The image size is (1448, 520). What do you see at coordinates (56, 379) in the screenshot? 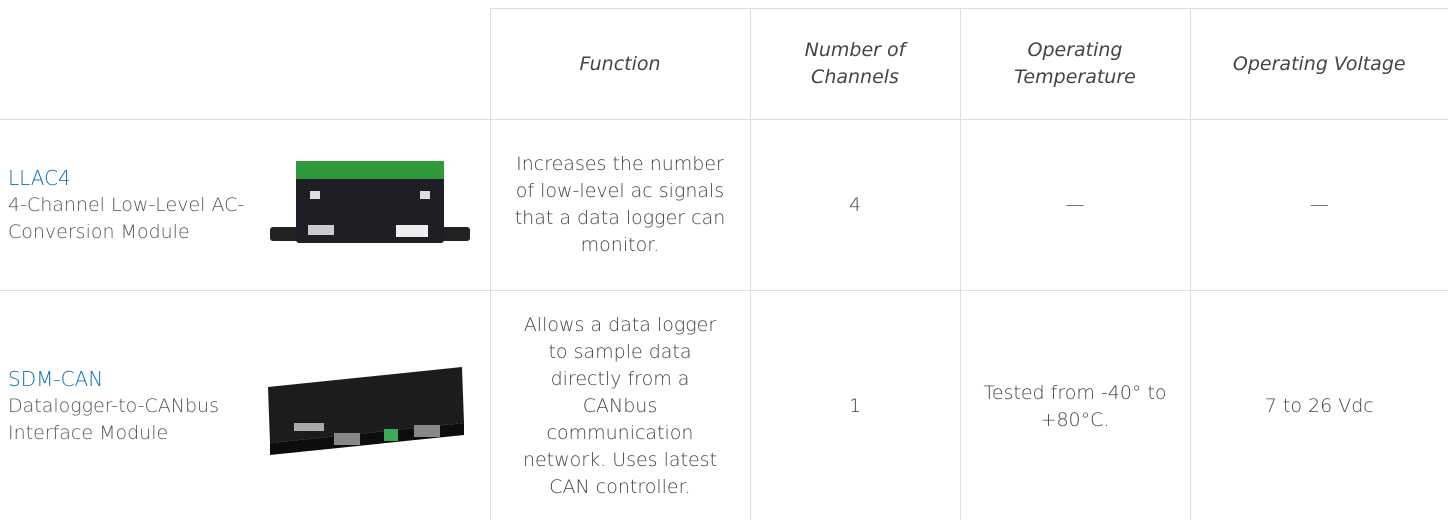
I see `product-link: SDM-CAN` at bounding box center [56, 379].